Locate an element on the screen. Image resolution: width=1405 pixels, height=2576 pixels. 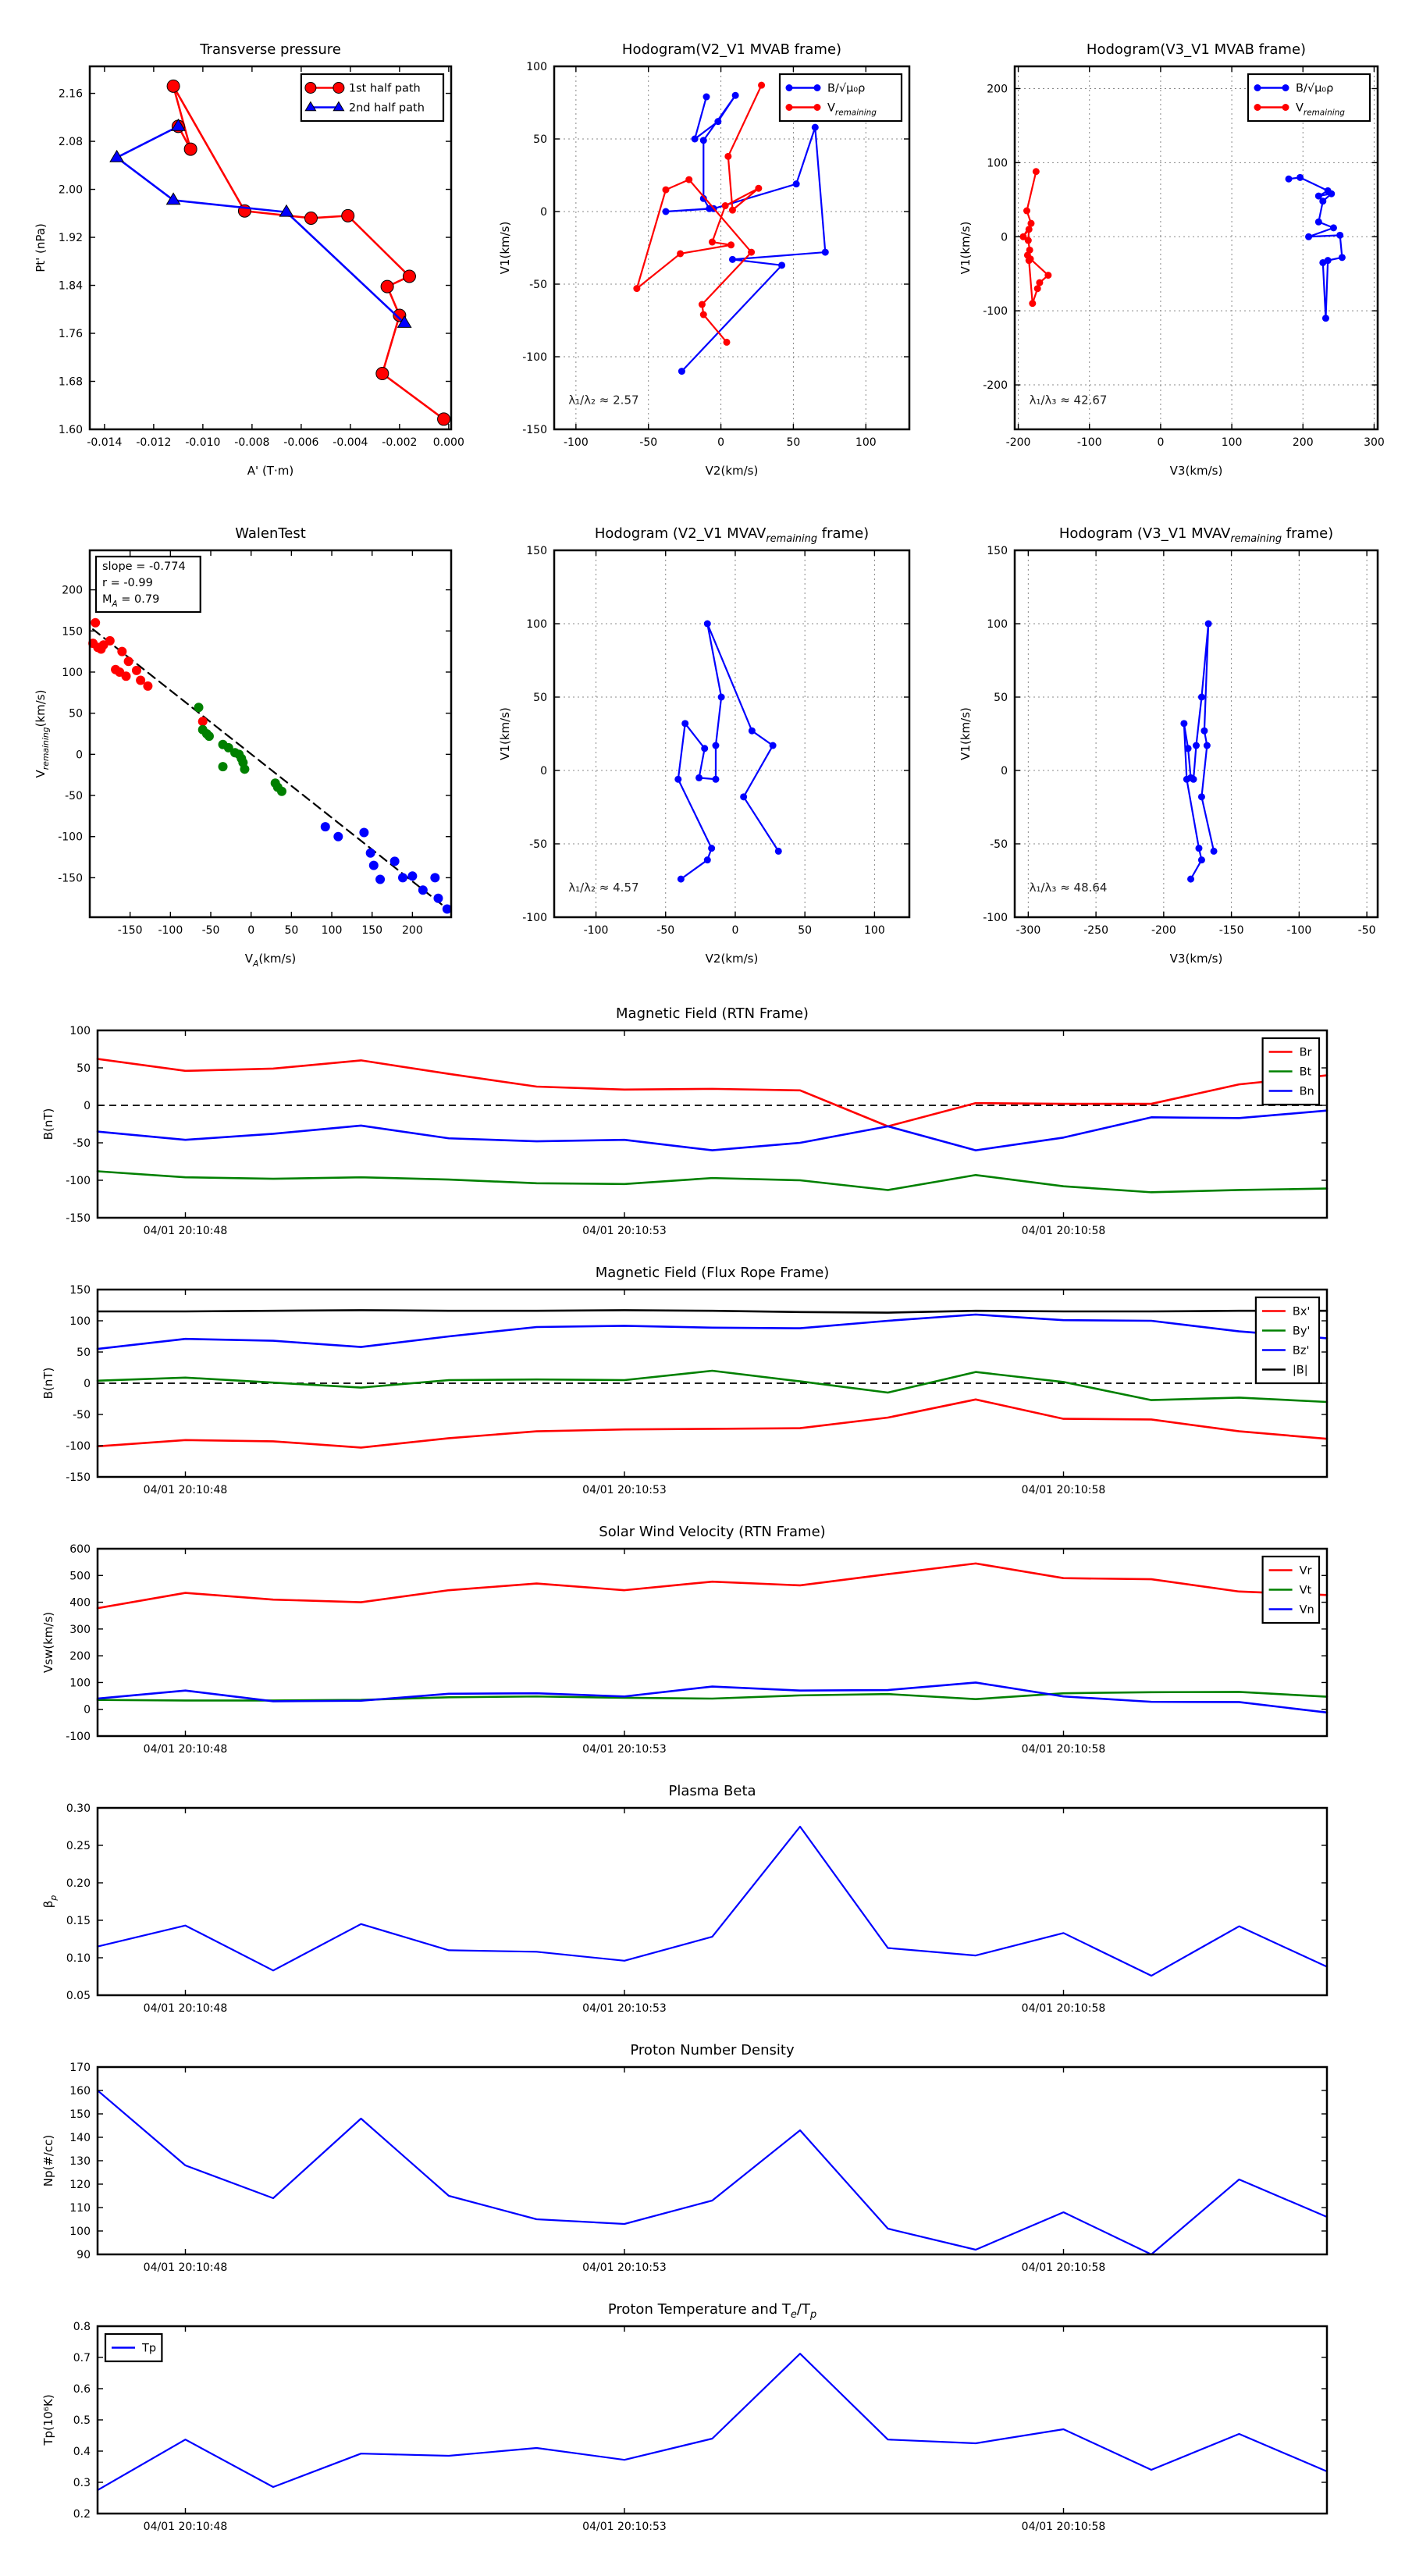
x-tick-label: -0.002 is located at coordinates (399, 442).